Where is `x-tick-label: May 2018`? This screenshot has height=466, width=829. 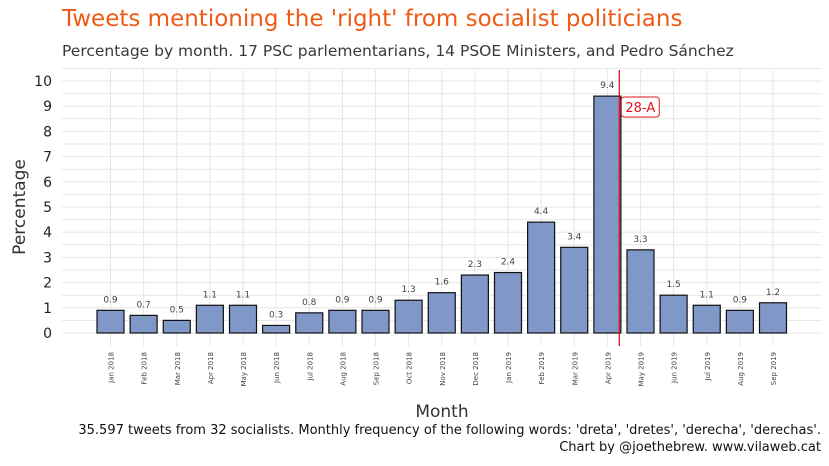 x-tick-label: May 2018 is located at coordinates (244, 369).